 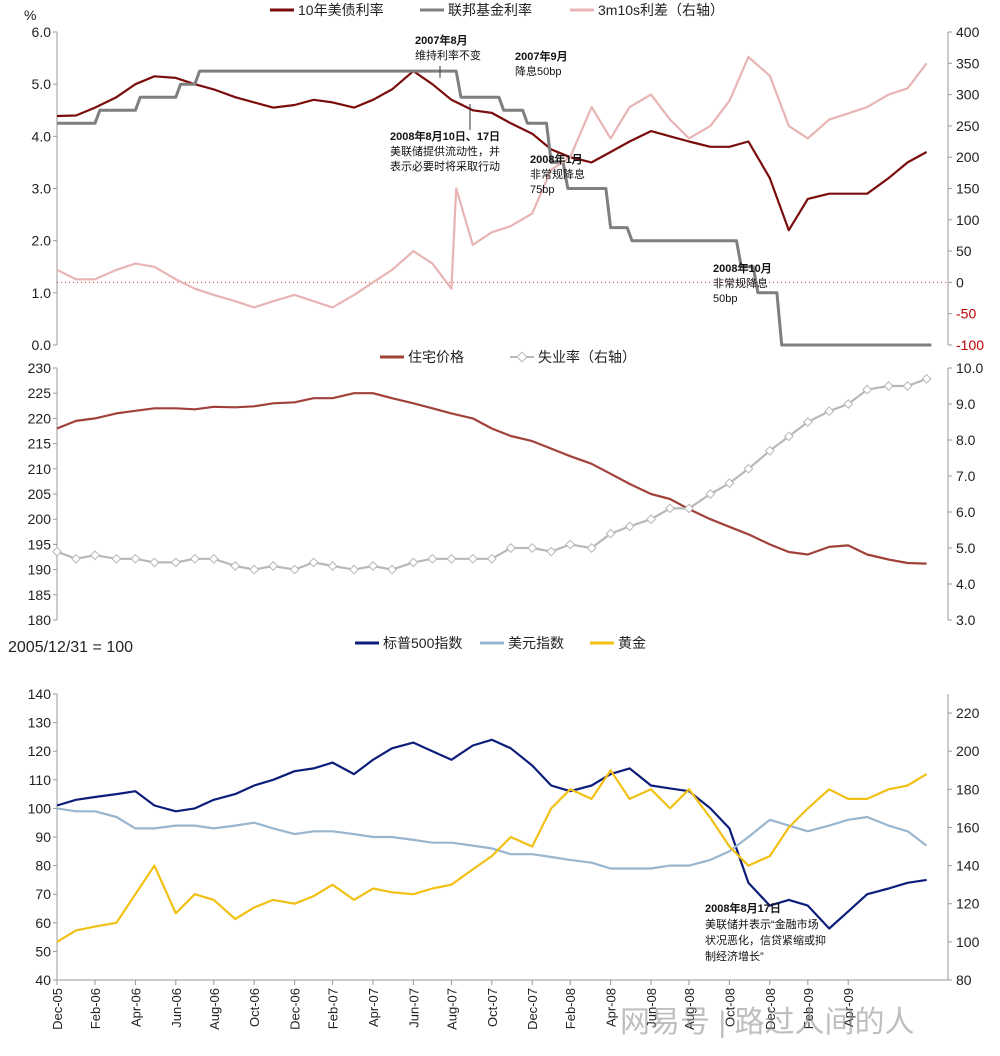 I want to click on right-tick-label: 120, so click(x=968, y=904).